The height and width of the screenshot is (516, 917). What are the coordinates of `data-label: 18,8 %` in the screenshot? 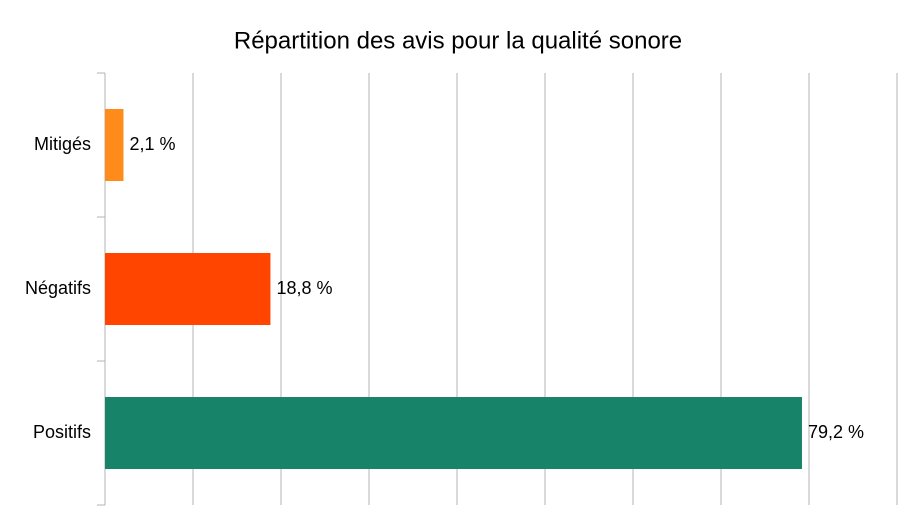 It's located at (304, 288).